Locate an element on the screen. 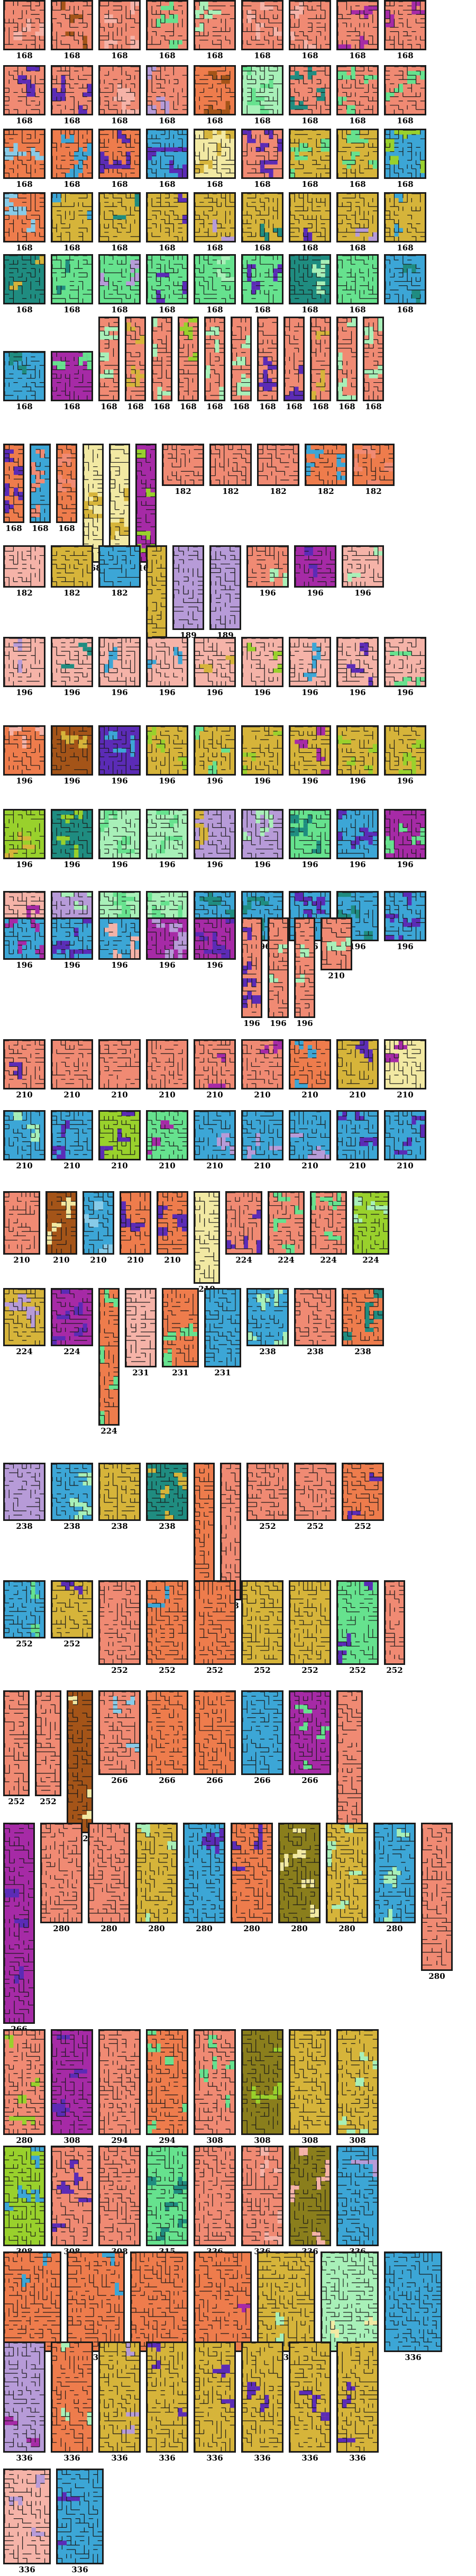  tile-count-label: 238 is located at coordinates (267, 1351).